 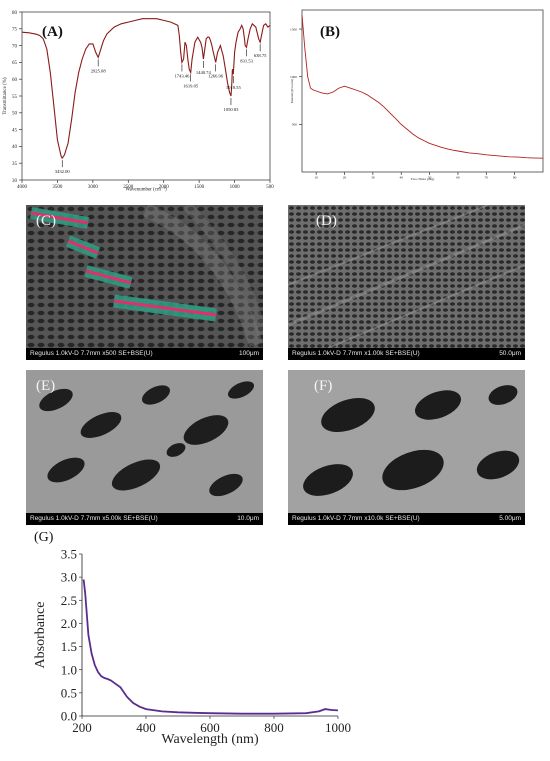 I want to click on x-tick-label: 60, so click(x=458, y=178).